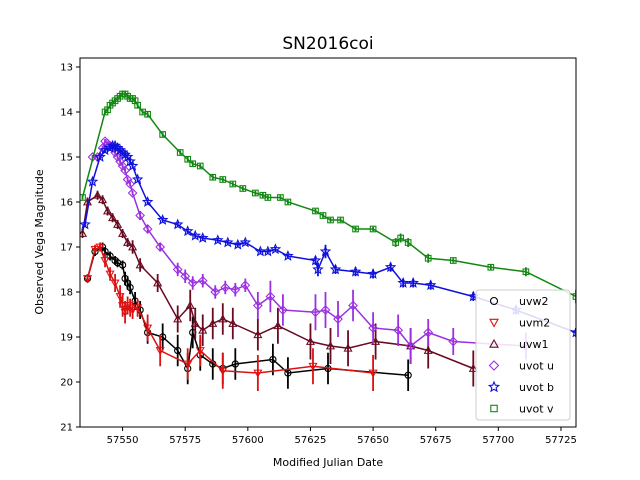  Describe the element at coordinates (66, 248) in the screenshot. I see `y-tick-label: 17` at that location.